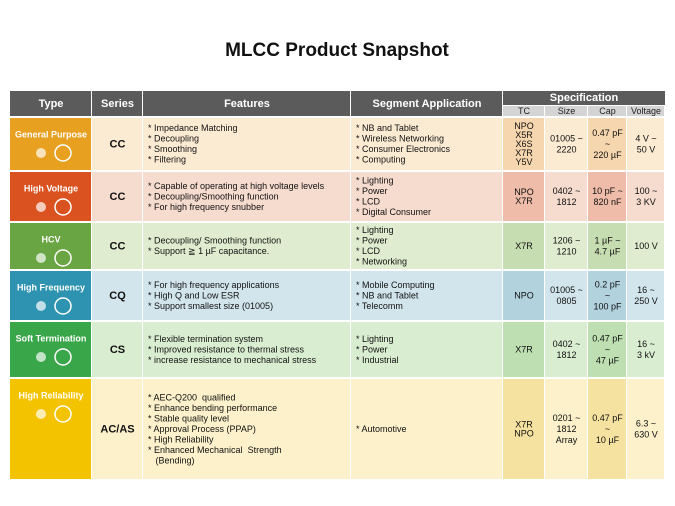 The width and height of the screenshot is (675, 506). I want to click on cap-line: 4.7 µF, so click(608, 251).